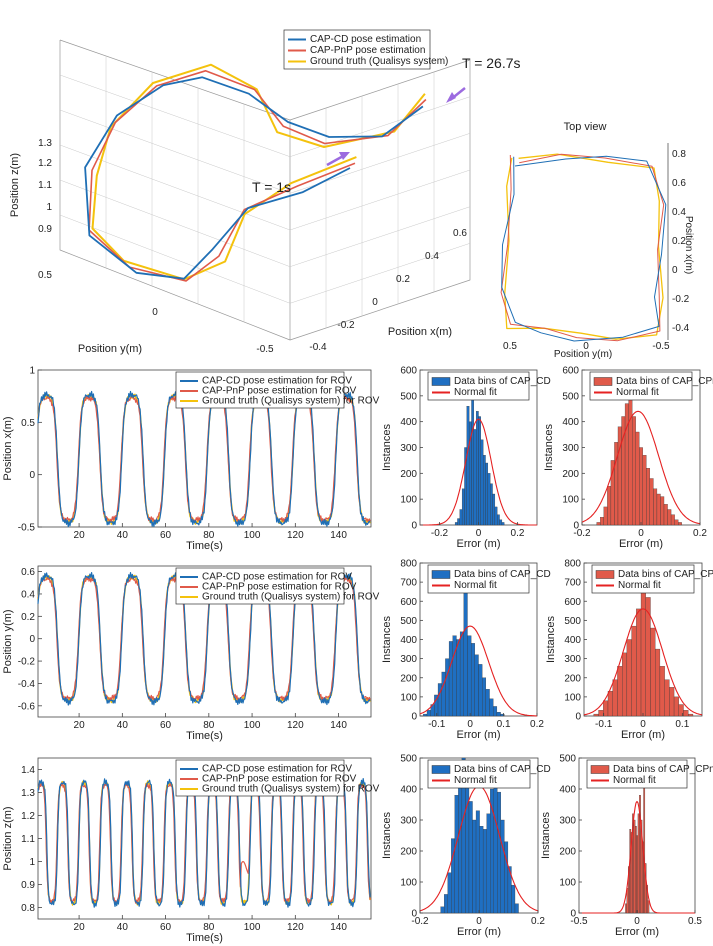  What do you see at coordinates (408, 621) in the screenshot?
I see `hist_y_cd-ytick-label-5: 500` at bounding box center [408, 621].